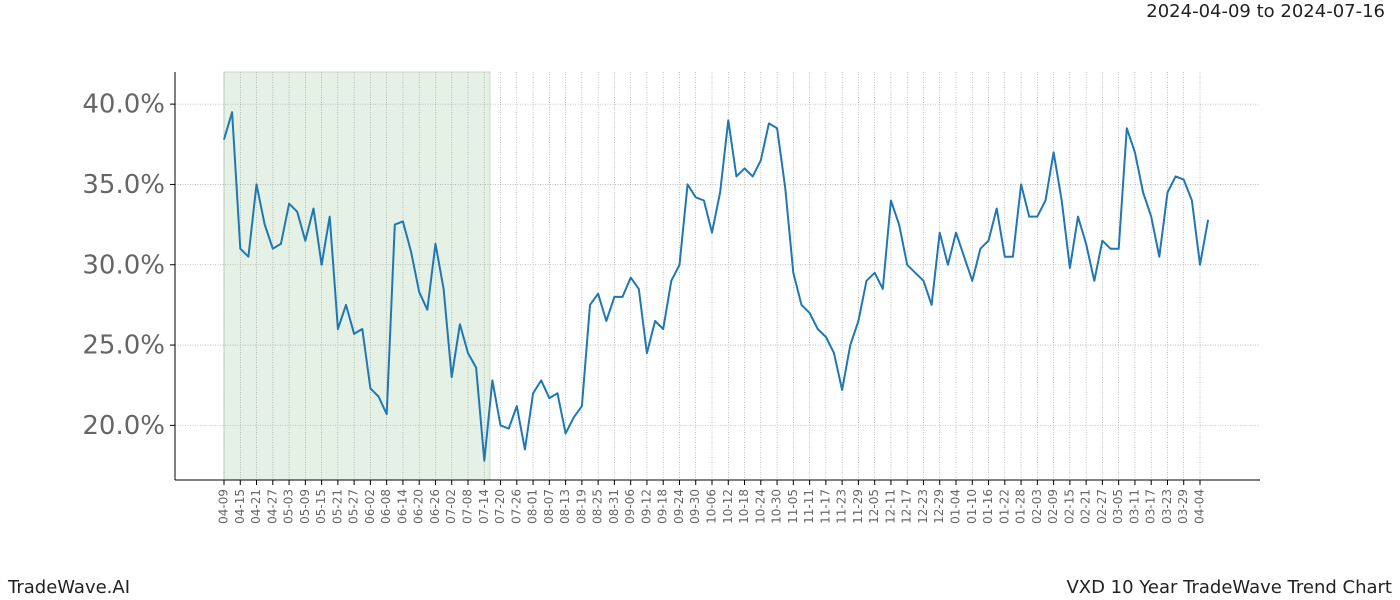  I want to click on x-tick-label: 06-02, so click(370, 506).